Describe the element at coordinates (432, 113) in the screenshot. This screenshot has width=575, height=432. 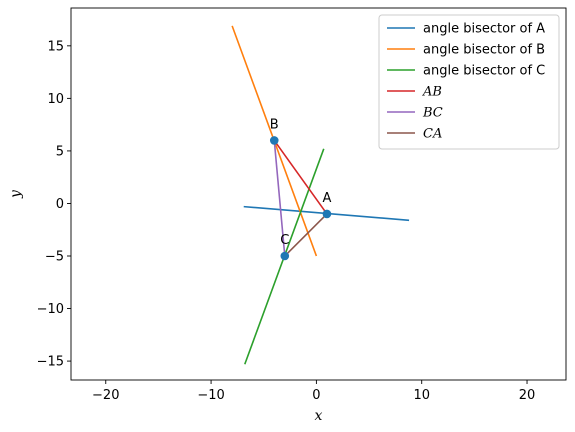
I see `legend-label-4: BC` at that location.